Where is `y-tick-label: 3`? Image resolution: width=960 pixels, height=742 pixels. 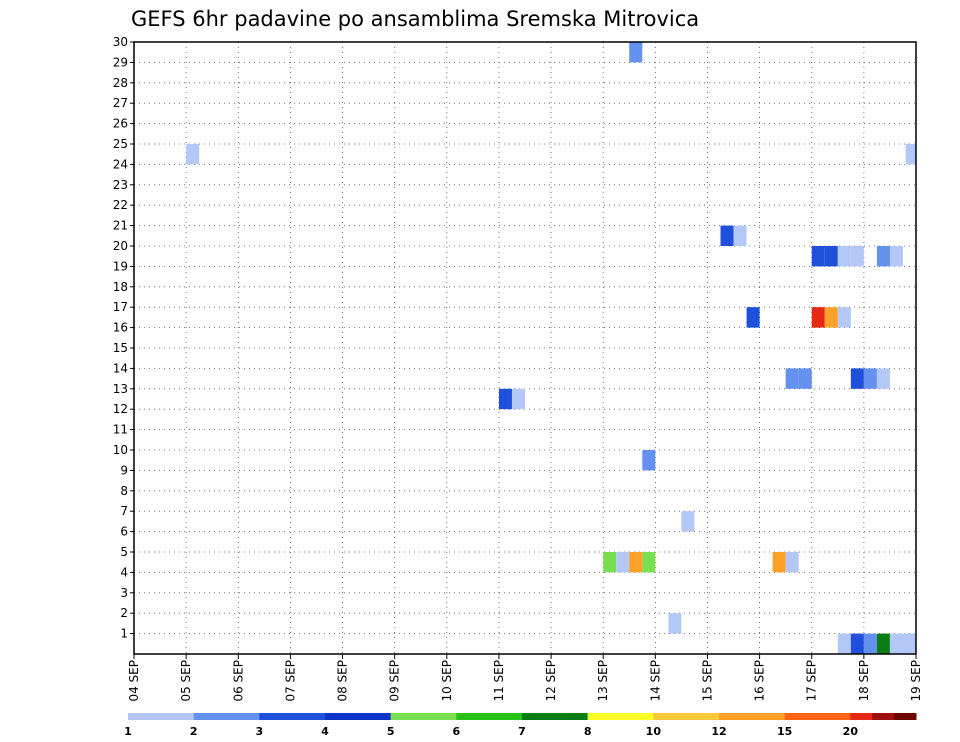
y-tick-label: 3 is located at coordinates (124, 593).